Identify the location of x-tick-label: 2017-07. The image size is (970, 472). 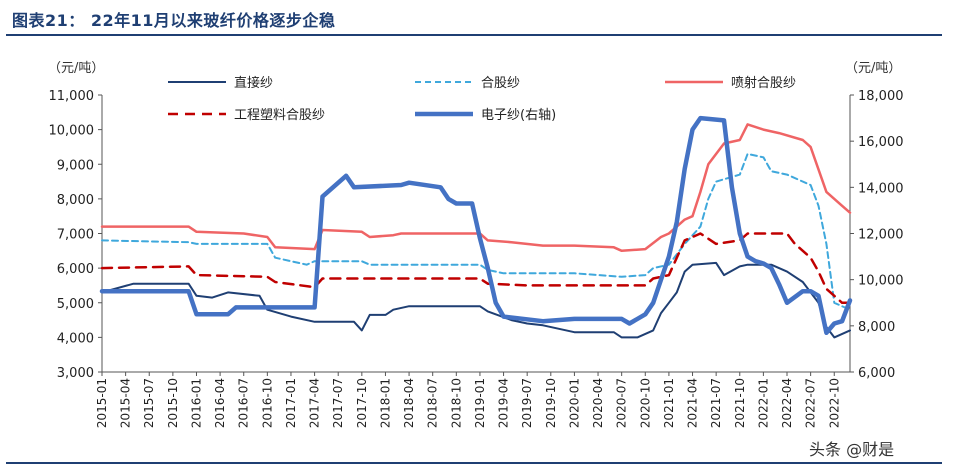
(338, 403).